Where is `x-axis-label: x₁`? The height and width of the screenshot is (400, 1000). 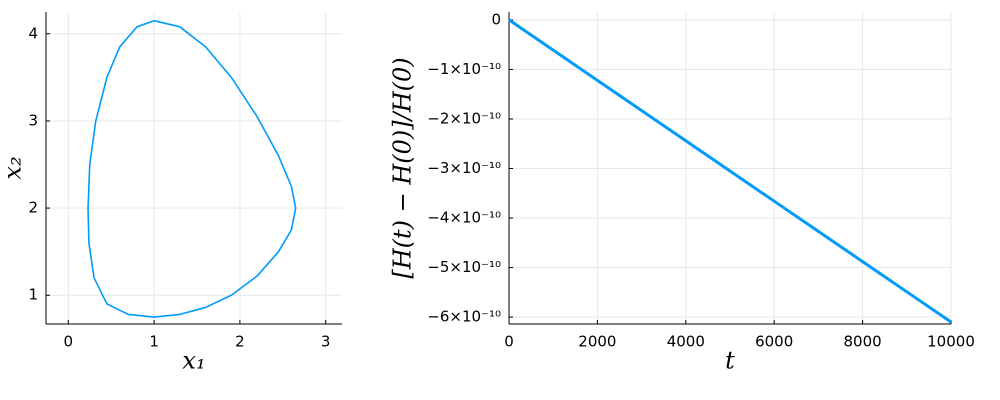
x-axis-label: x₁ is located at coordinates (193, 361).